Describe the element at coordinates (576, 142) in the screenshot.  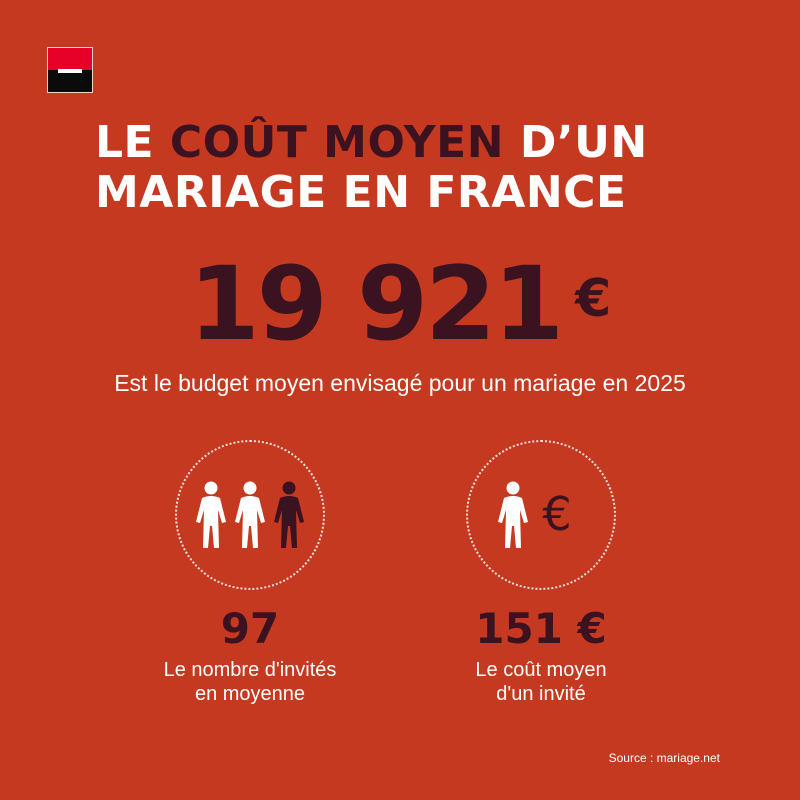
I see `title-part2: D’UN` at that location.